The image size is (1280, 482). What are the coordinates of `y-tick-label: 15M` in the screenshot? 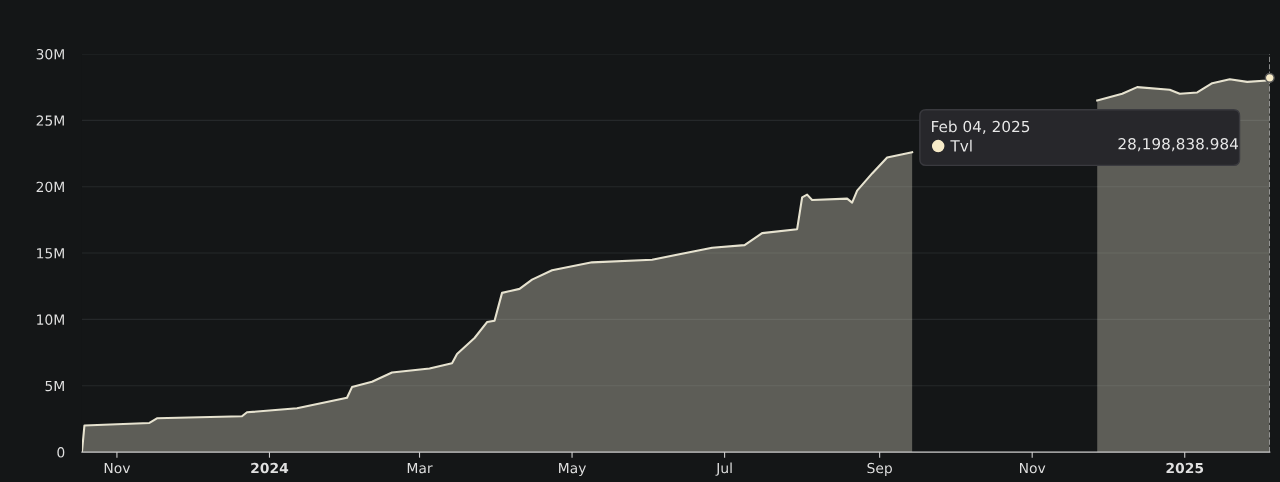 It's located at (50, 253).